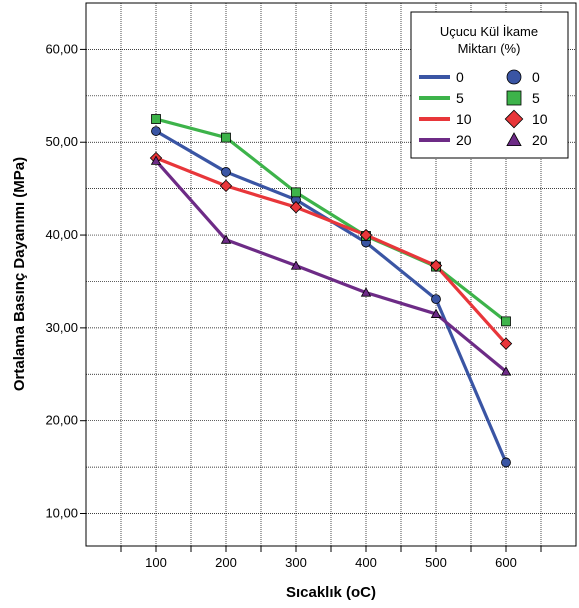 This screenshot has width=579, height=608. Describe the element at coordinates (61, 420) in the screenshot. I see `y-tick-label: 20,00` at that location.